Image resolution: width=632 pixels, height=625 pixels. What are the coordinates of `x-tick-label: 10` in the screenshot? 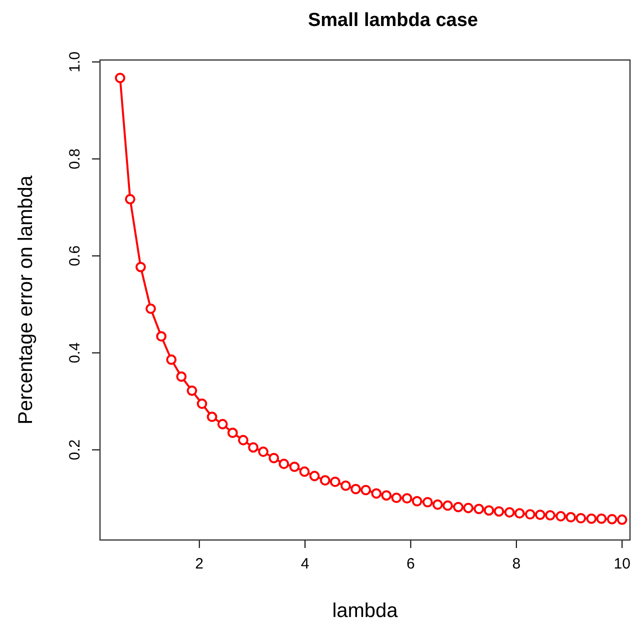 It's located at (622, 564).